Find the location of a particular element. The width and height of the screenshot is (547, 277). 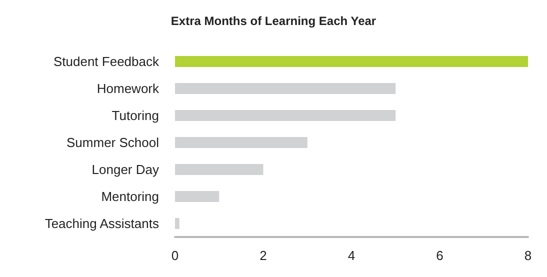

y-tick-label: Teaching Assistants is located at coordinates (102, 223).